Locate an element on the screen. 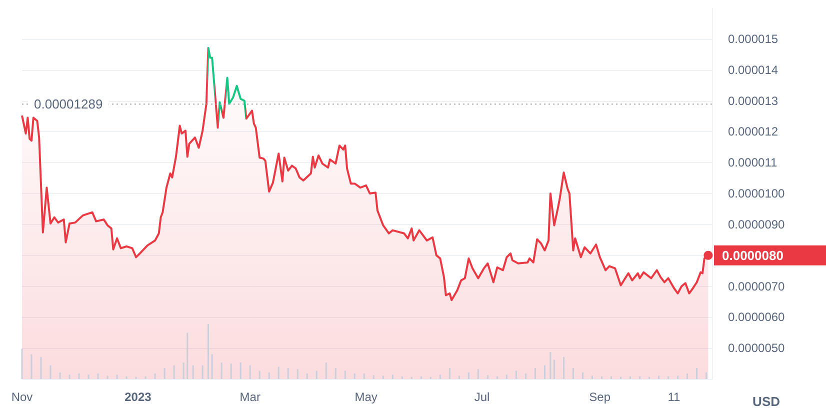 The height and width of the screenshot is (416, 826). x-tick-label: May is located at coordinates (366, 397).